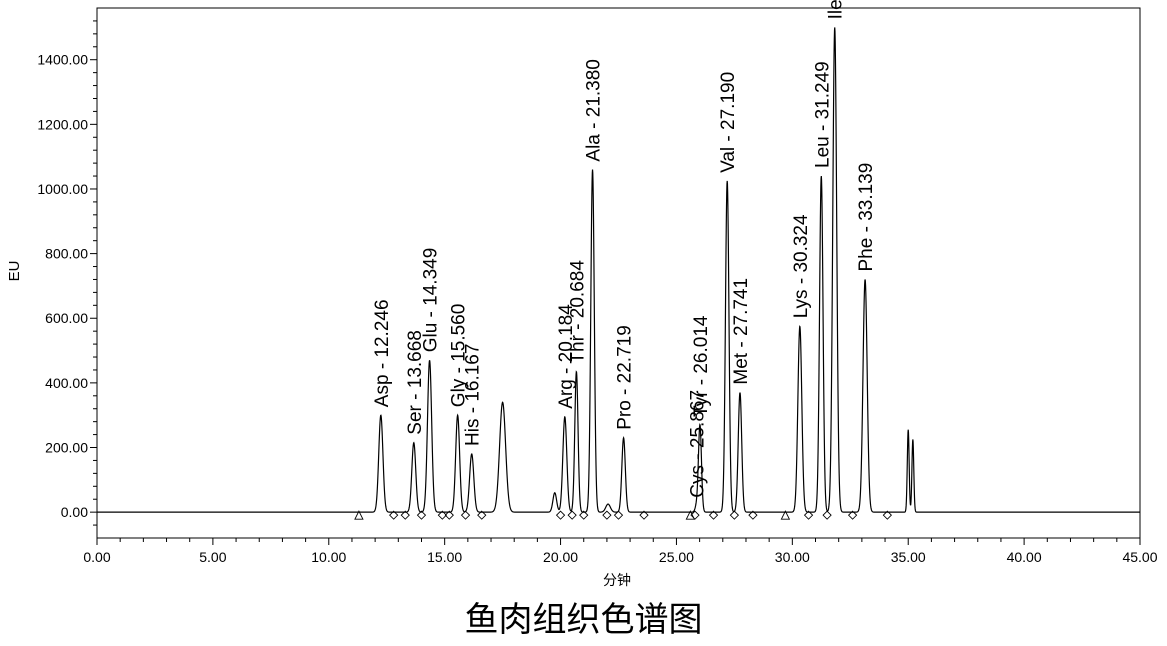  Describe the element at coordinates (66, 383) in the screenshot. I see `y-tick-label: 400.00` at that location.